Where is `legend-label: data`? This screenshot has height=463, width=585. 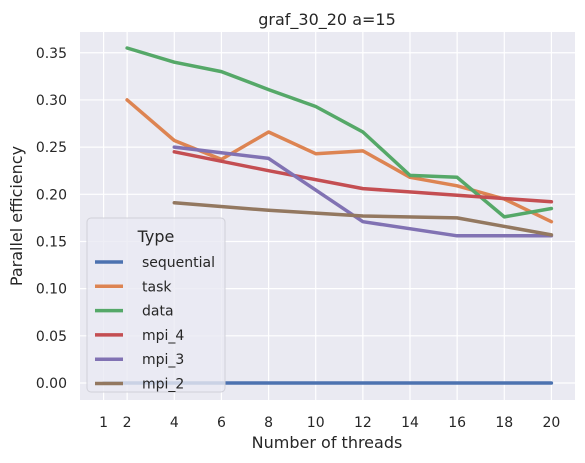 legend-label: data is located at coordinates (158, 312).